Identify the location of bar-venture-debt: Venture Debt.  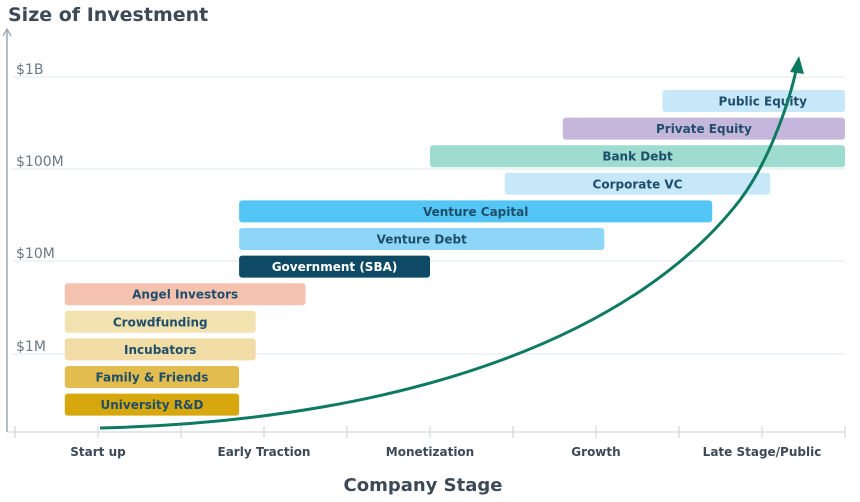
(422, 239).